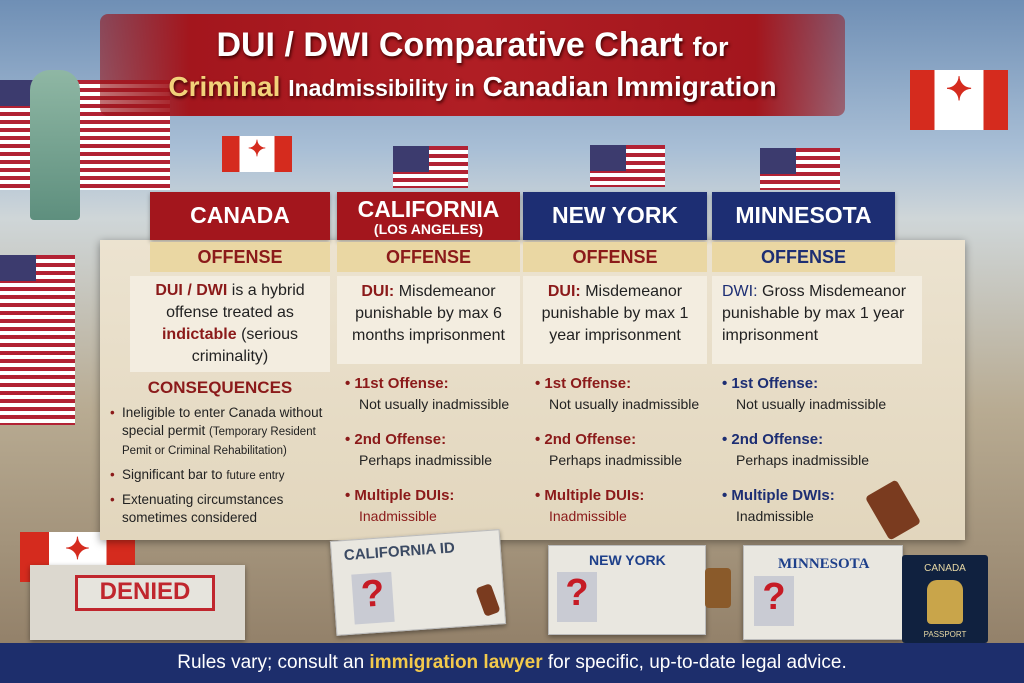  Describe the element at coordinates (800, 169) in the screenshot. I see `us-flag-minnesota` at that location.